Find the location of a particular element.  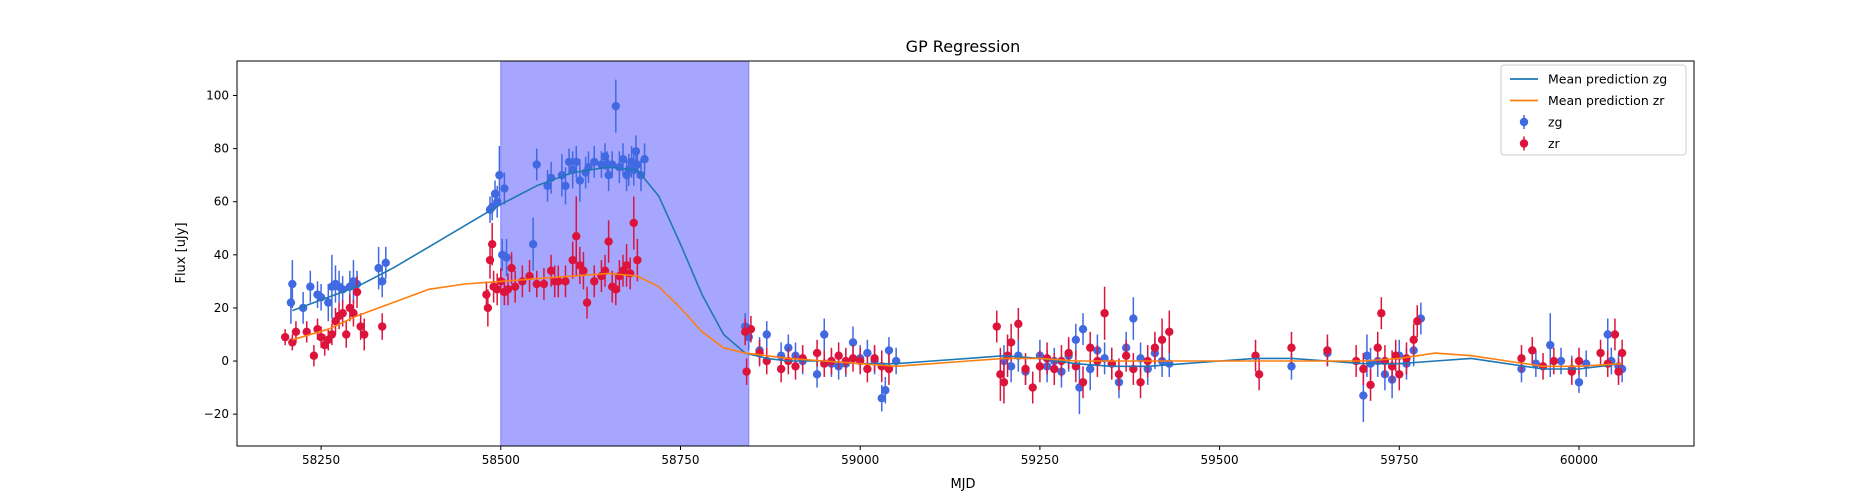

legend: Mean prediction zg Mean prediction zr zg zr is located at coordinates (1593, 110).